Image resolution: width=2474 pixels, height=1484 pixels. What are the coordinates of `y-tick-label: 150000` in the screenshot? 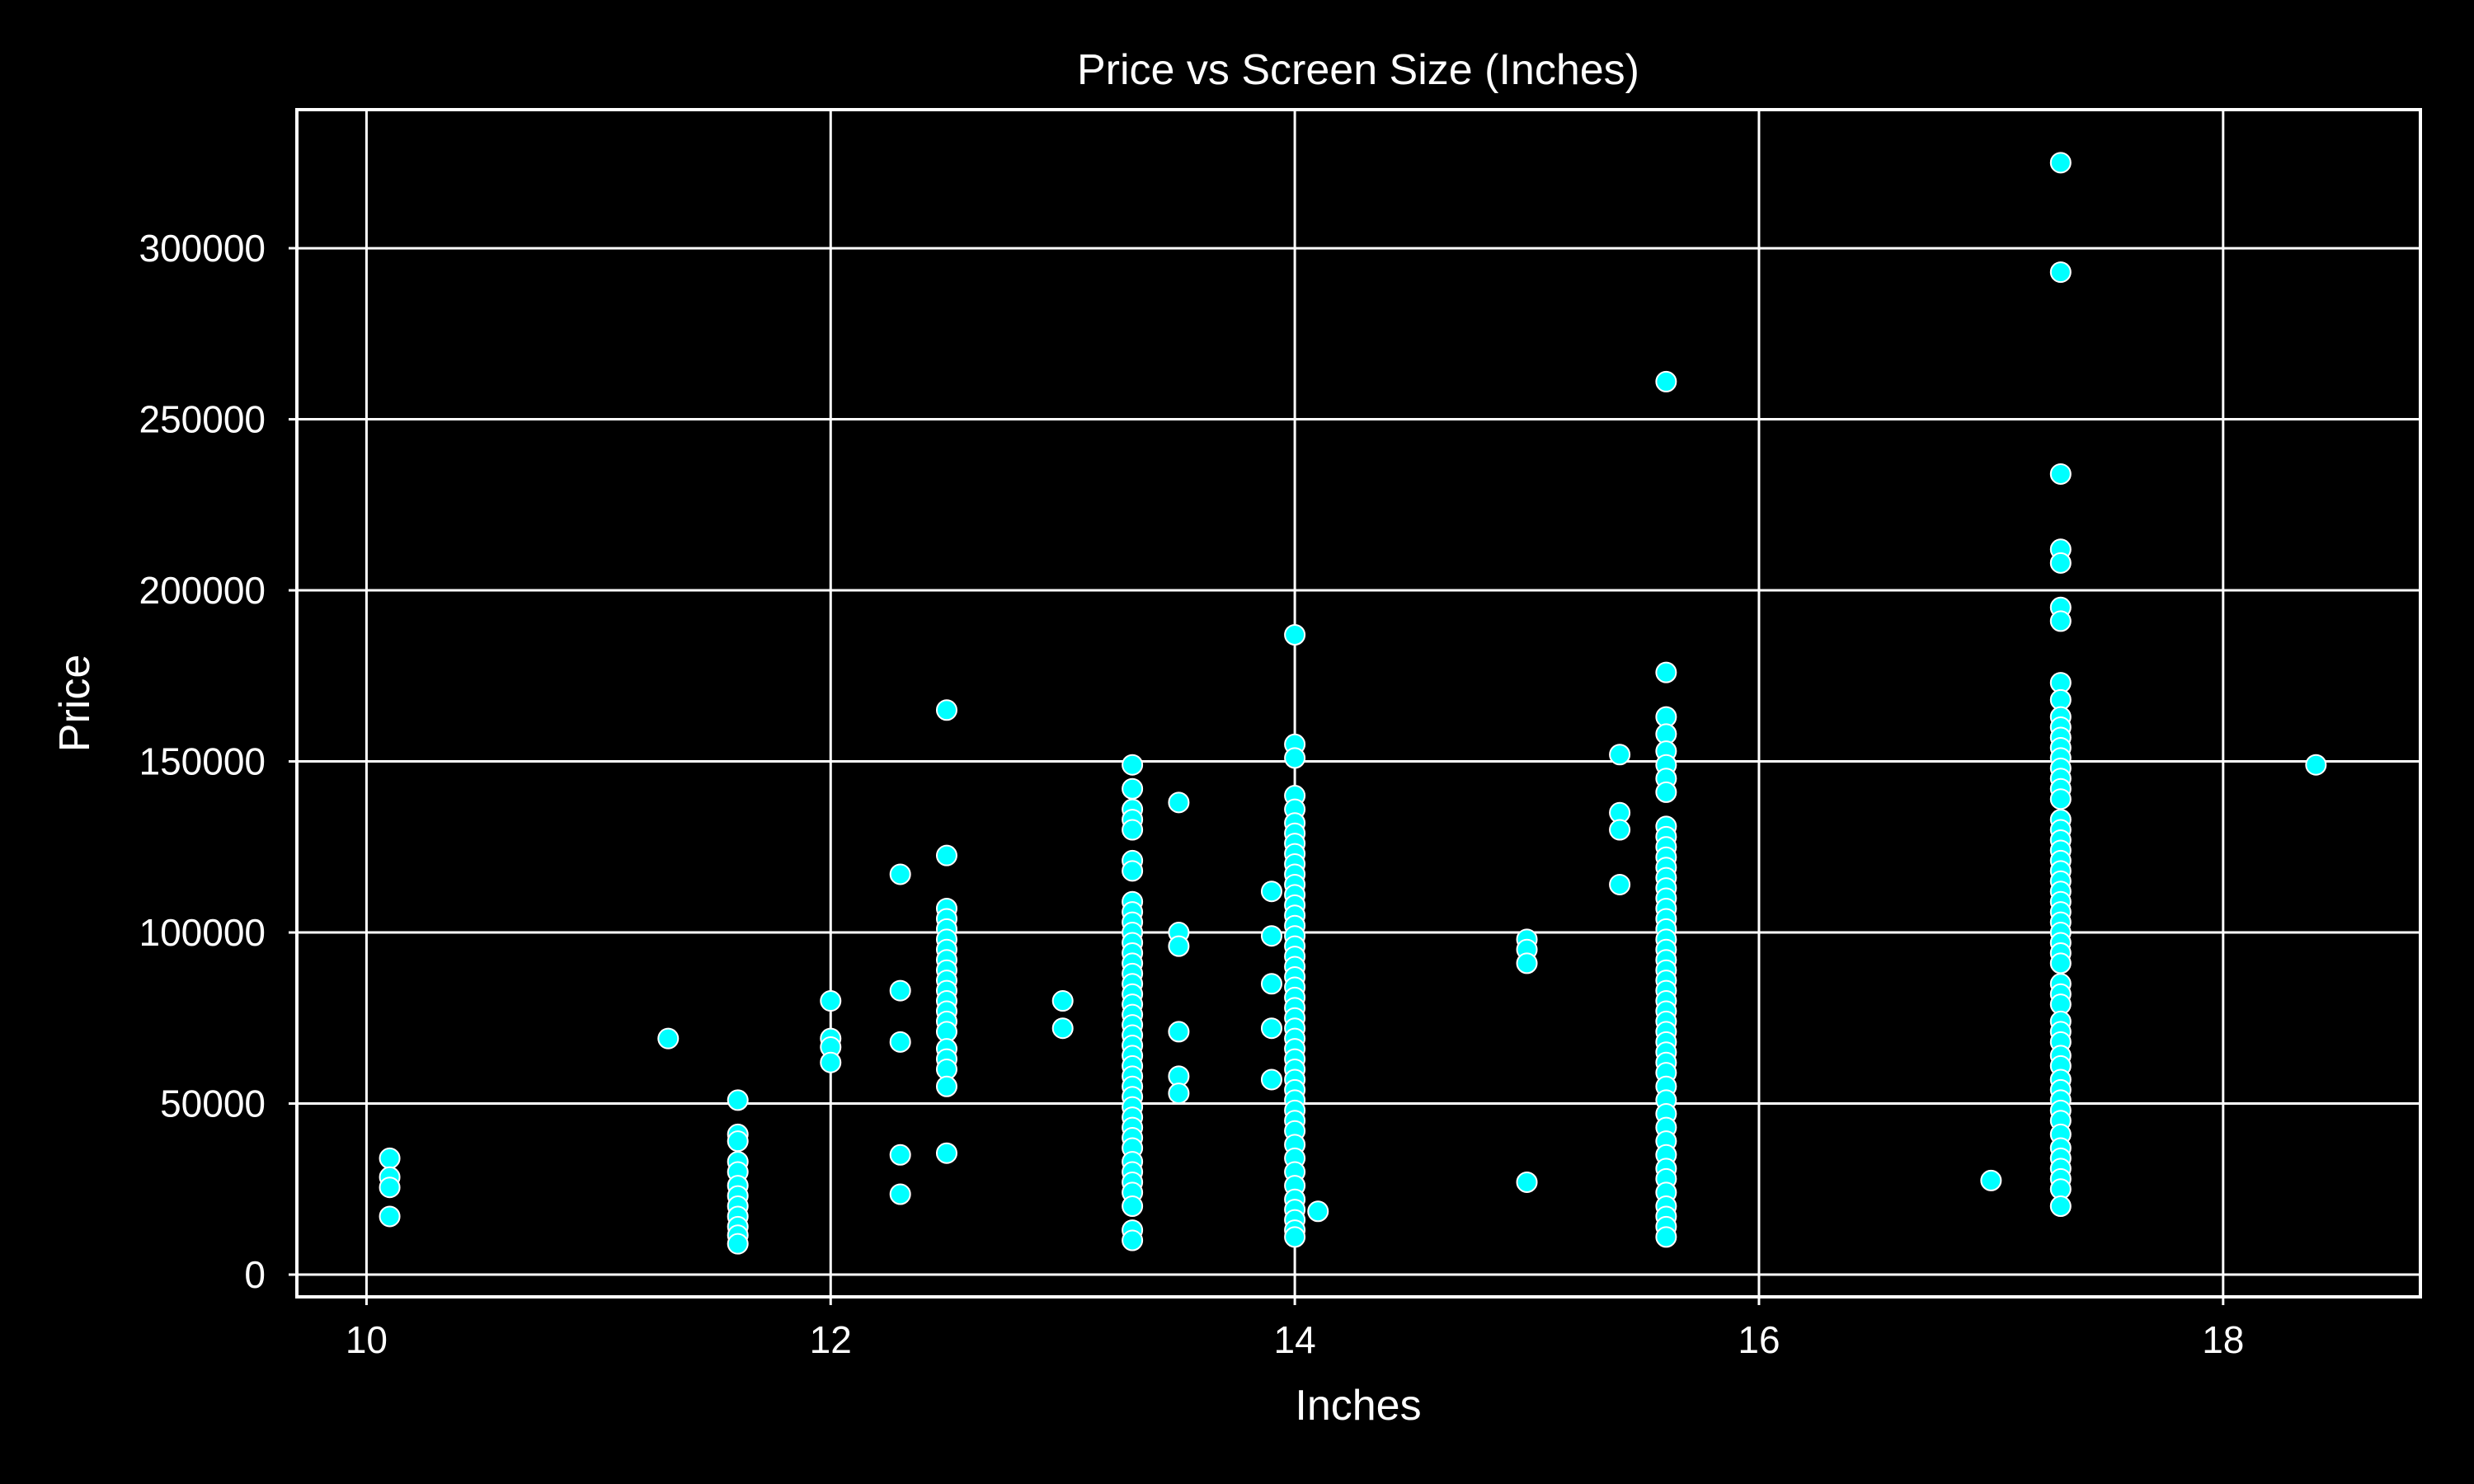 It's located at (202, 761).